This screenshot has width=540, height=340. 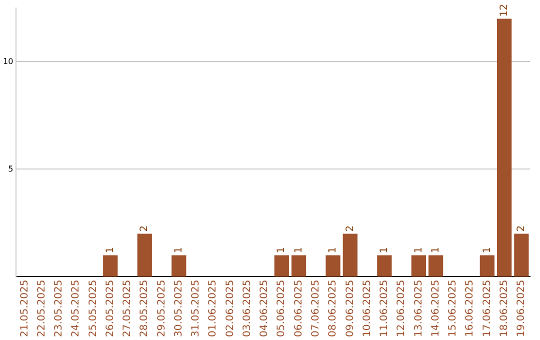 I want to click on y-tick-label: 5, so click(x=11, y=169).